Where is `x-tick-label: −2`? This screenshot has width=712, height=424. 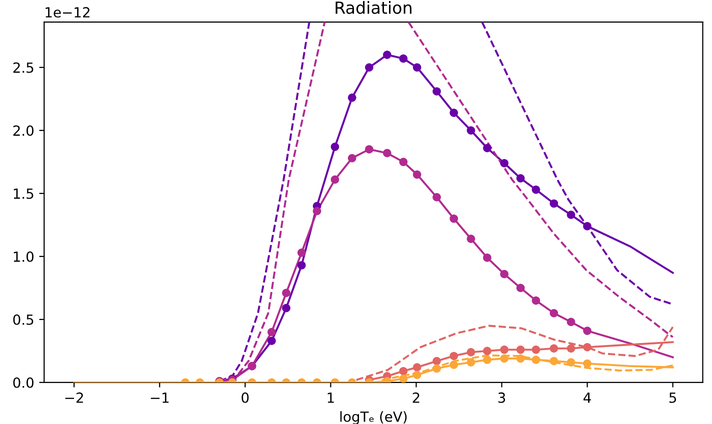
x-tick-label: −2 is located at coordinates (74, 397).